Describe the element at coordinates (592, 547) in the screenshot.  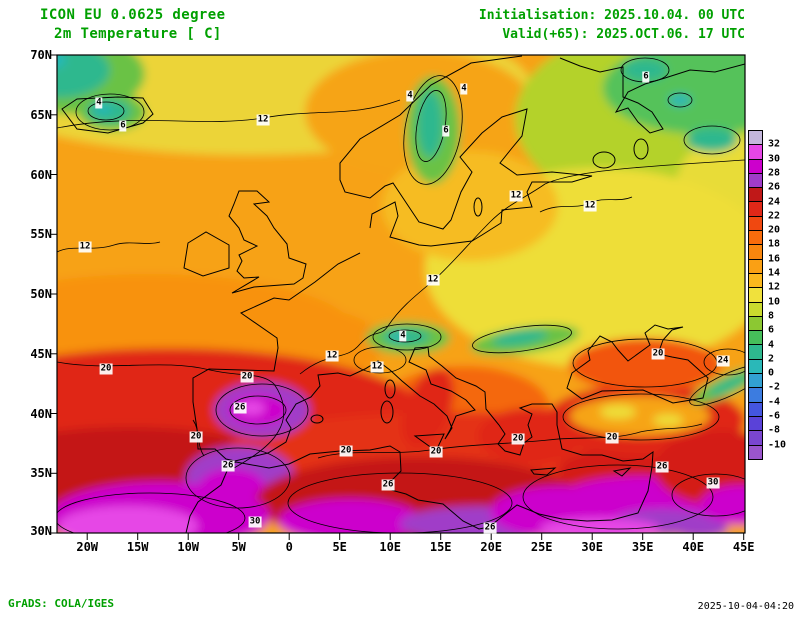
I see `lon-tick-label: 30E` at that location.